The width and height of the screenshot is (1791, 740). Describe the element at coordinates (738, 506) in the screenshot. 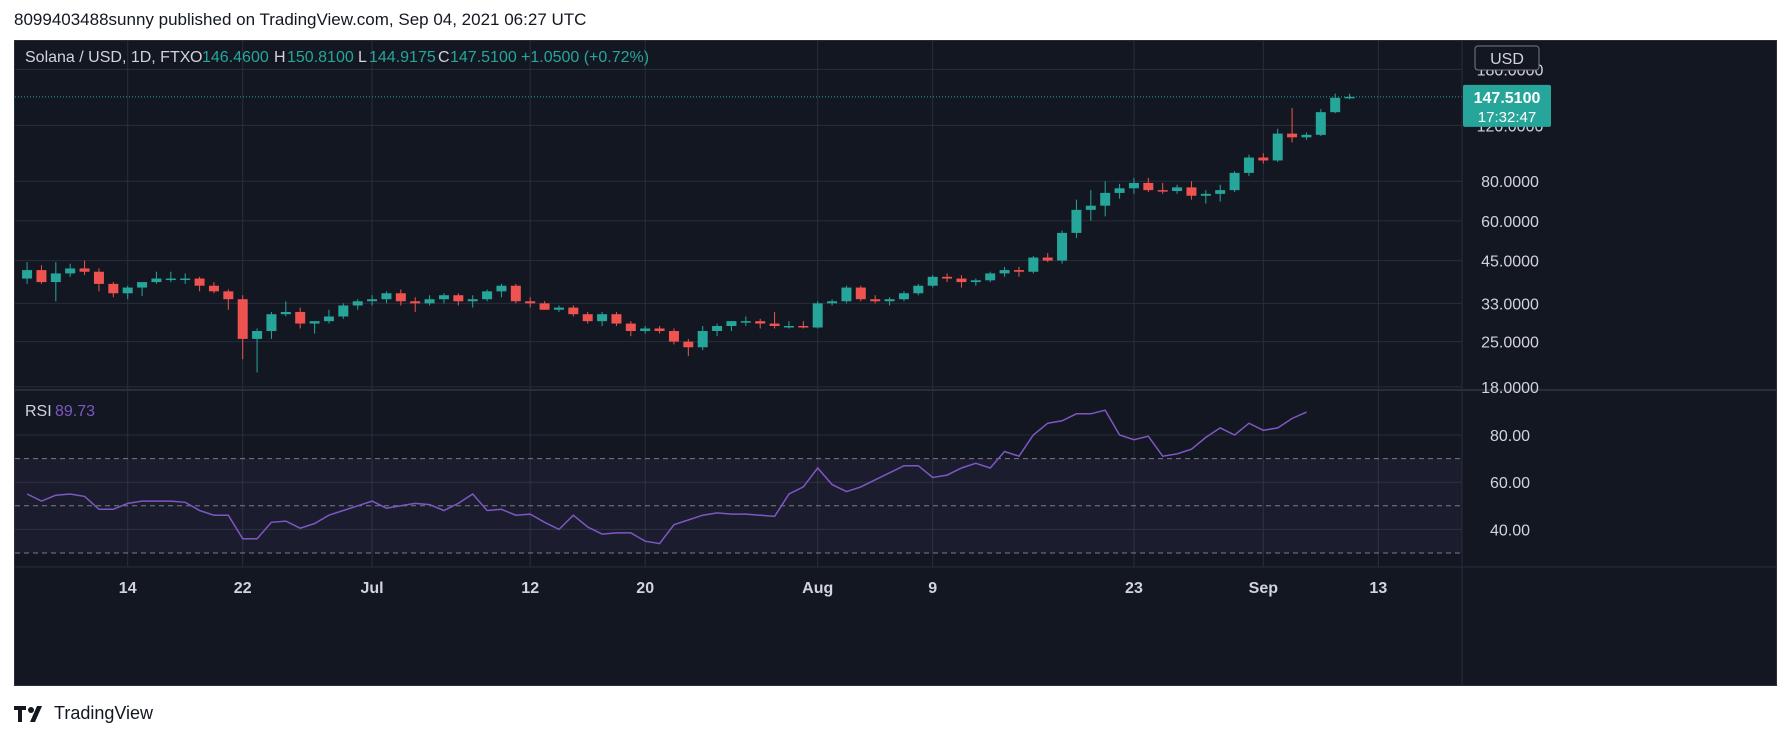

I see `rsi-guides` at that location.